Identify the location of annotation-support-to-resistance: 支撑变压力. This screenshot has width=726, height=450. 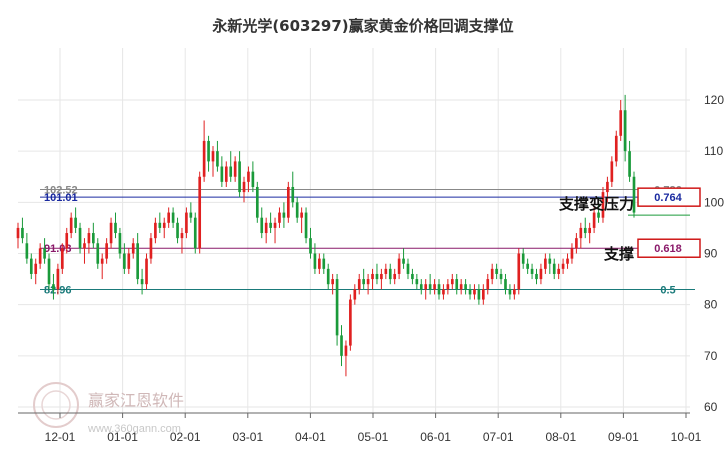
(596, 204).